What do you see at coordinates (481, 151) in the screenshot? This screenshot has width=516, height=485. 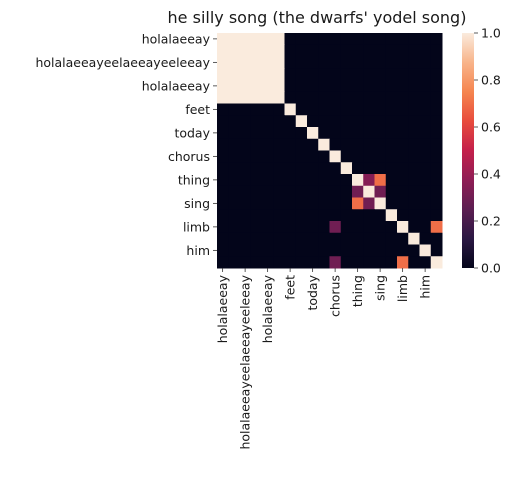 I see `colorbar: 0.0 0.2 0.4 0.6 0.8 1.0` at bounding box center [481, 151].